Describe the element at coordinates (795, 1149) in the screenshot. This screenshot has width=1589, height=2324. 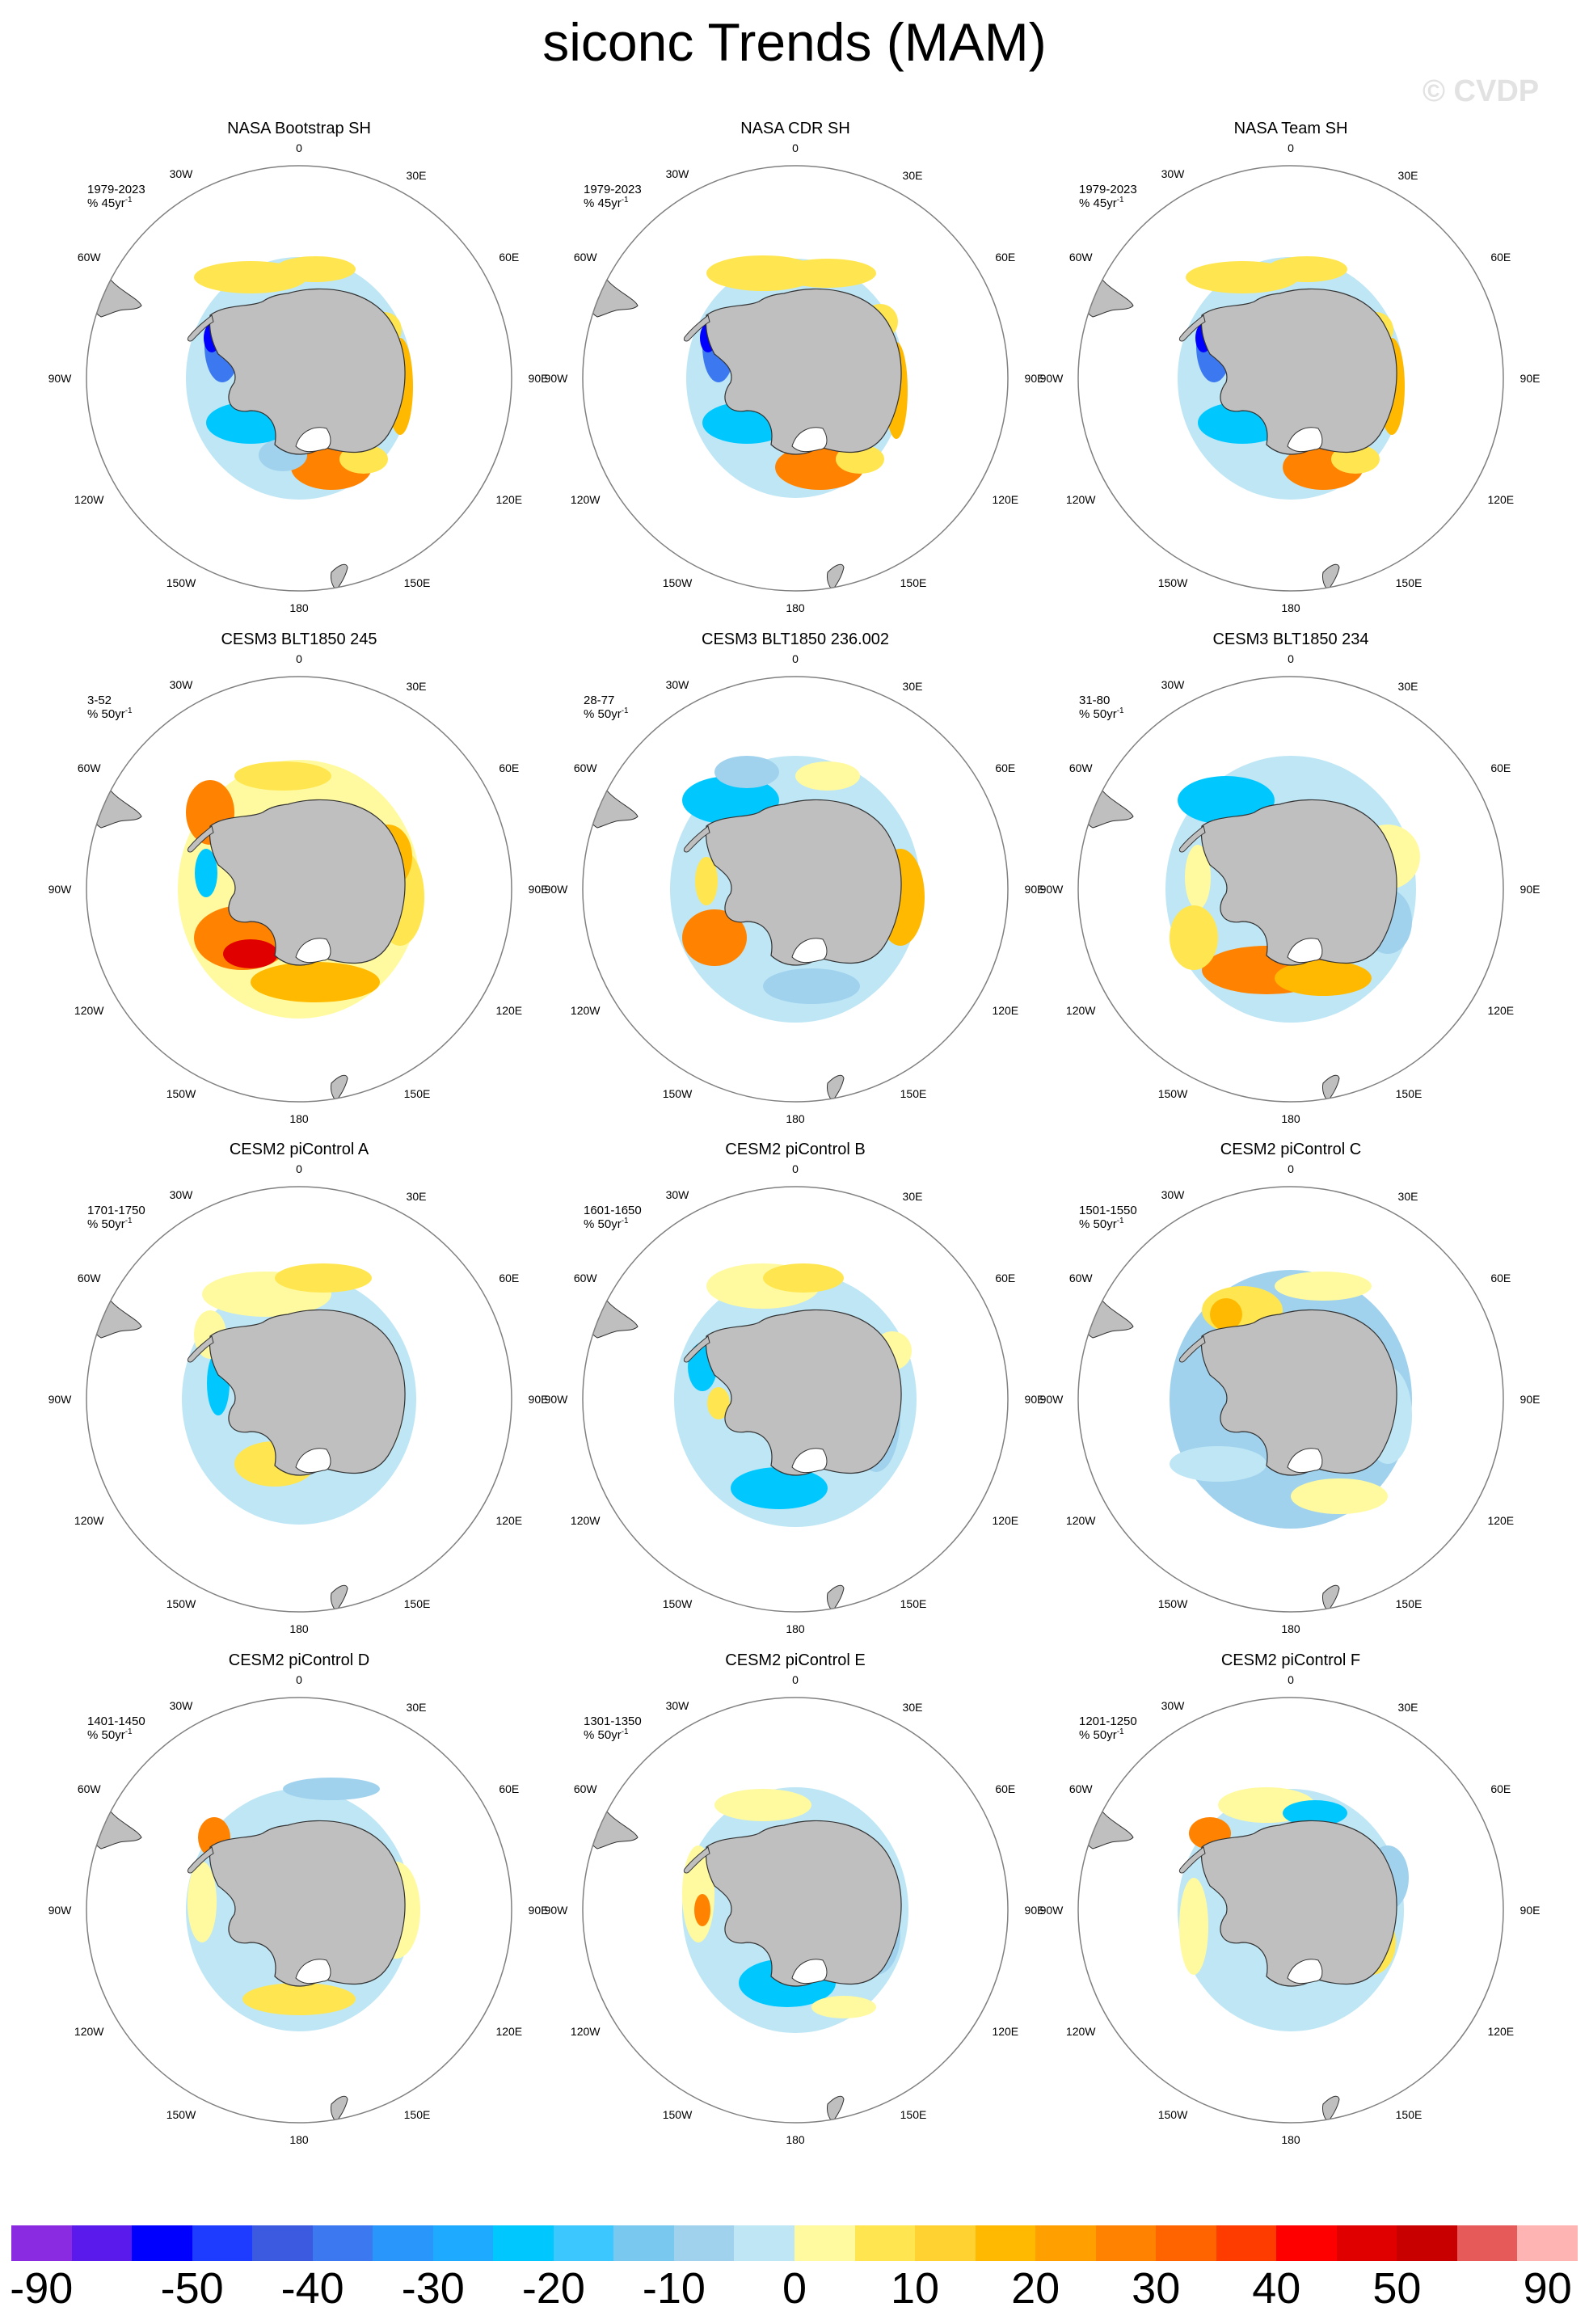
I see `panel-title: CESM2 piControl B` at that location.